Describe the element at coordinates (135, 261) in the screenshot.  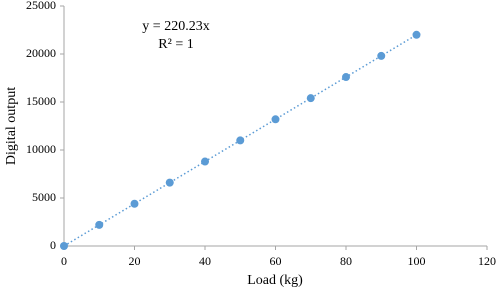
I see `x-tick-label: 20` at that location.